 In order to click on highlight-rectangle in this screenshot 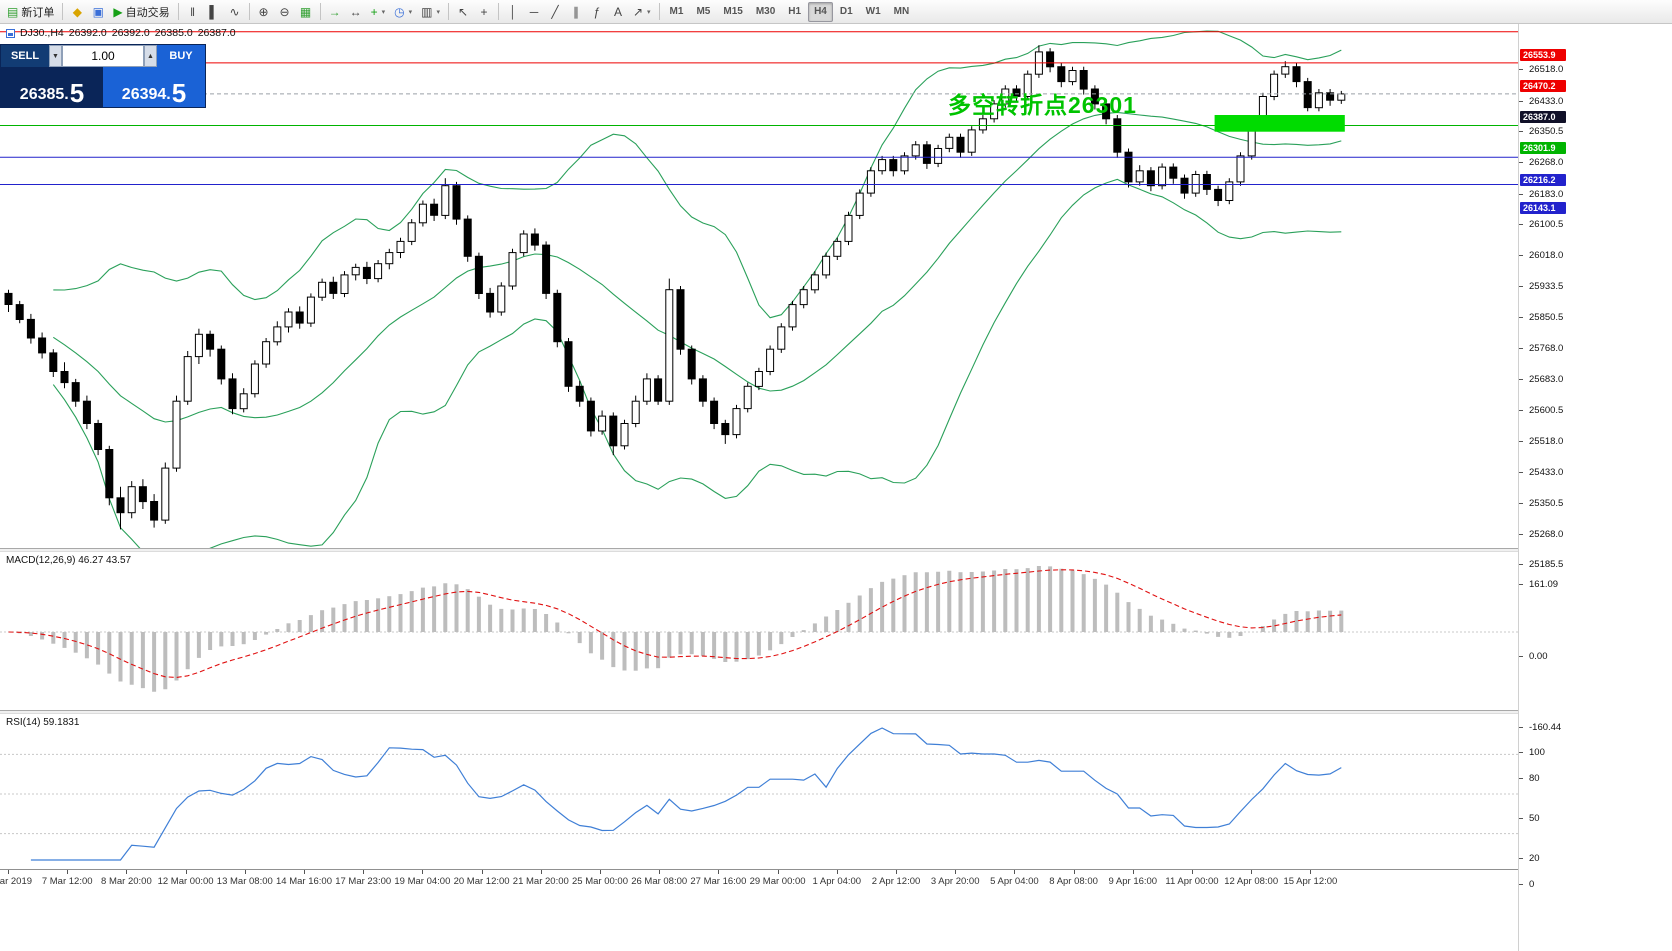, I will do `click(1279, 123)`.